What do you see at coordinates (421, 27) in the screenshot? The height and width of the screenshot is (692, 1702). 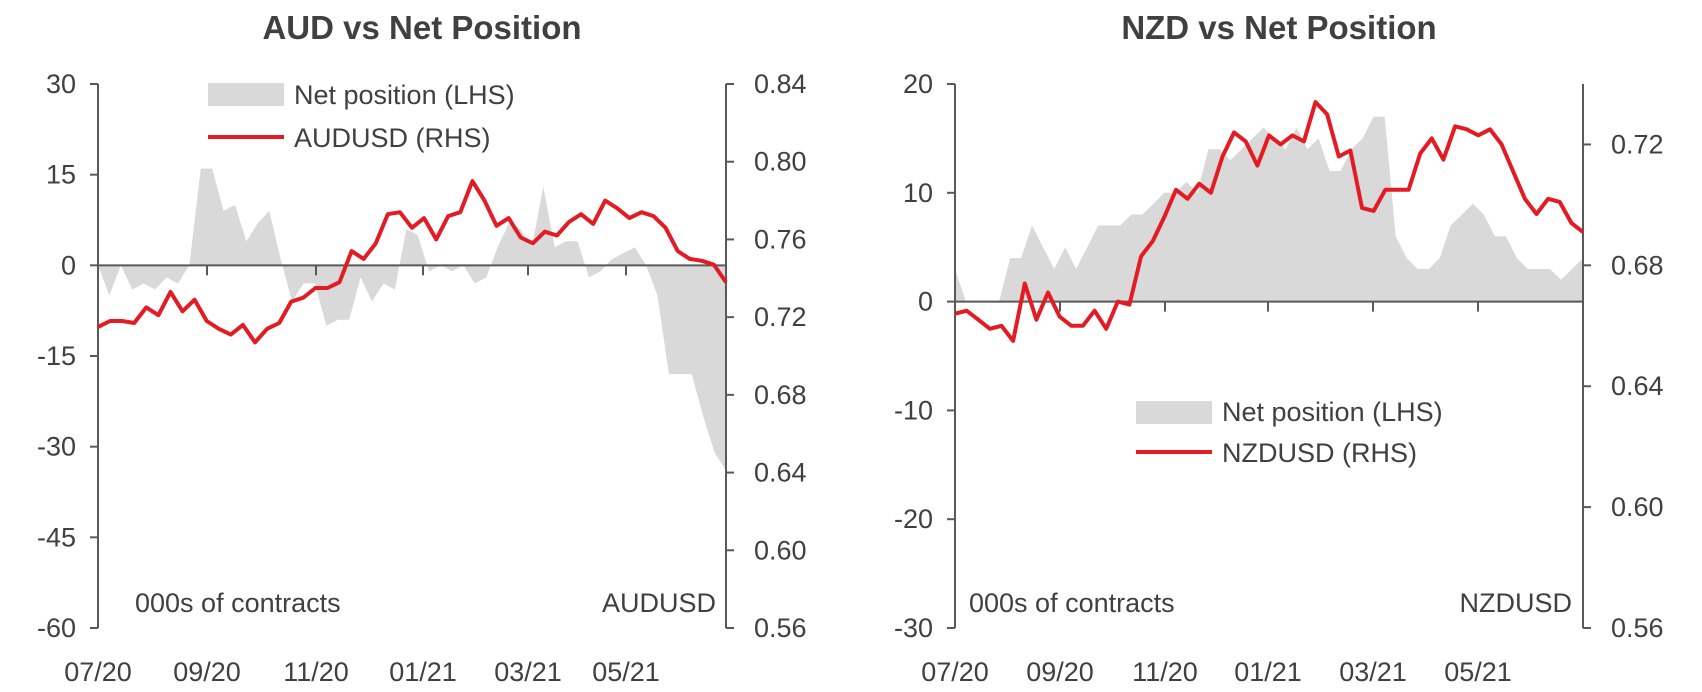 I see `aud-chart-title: AUD vs Net Position` at bounding box center [421, 27].